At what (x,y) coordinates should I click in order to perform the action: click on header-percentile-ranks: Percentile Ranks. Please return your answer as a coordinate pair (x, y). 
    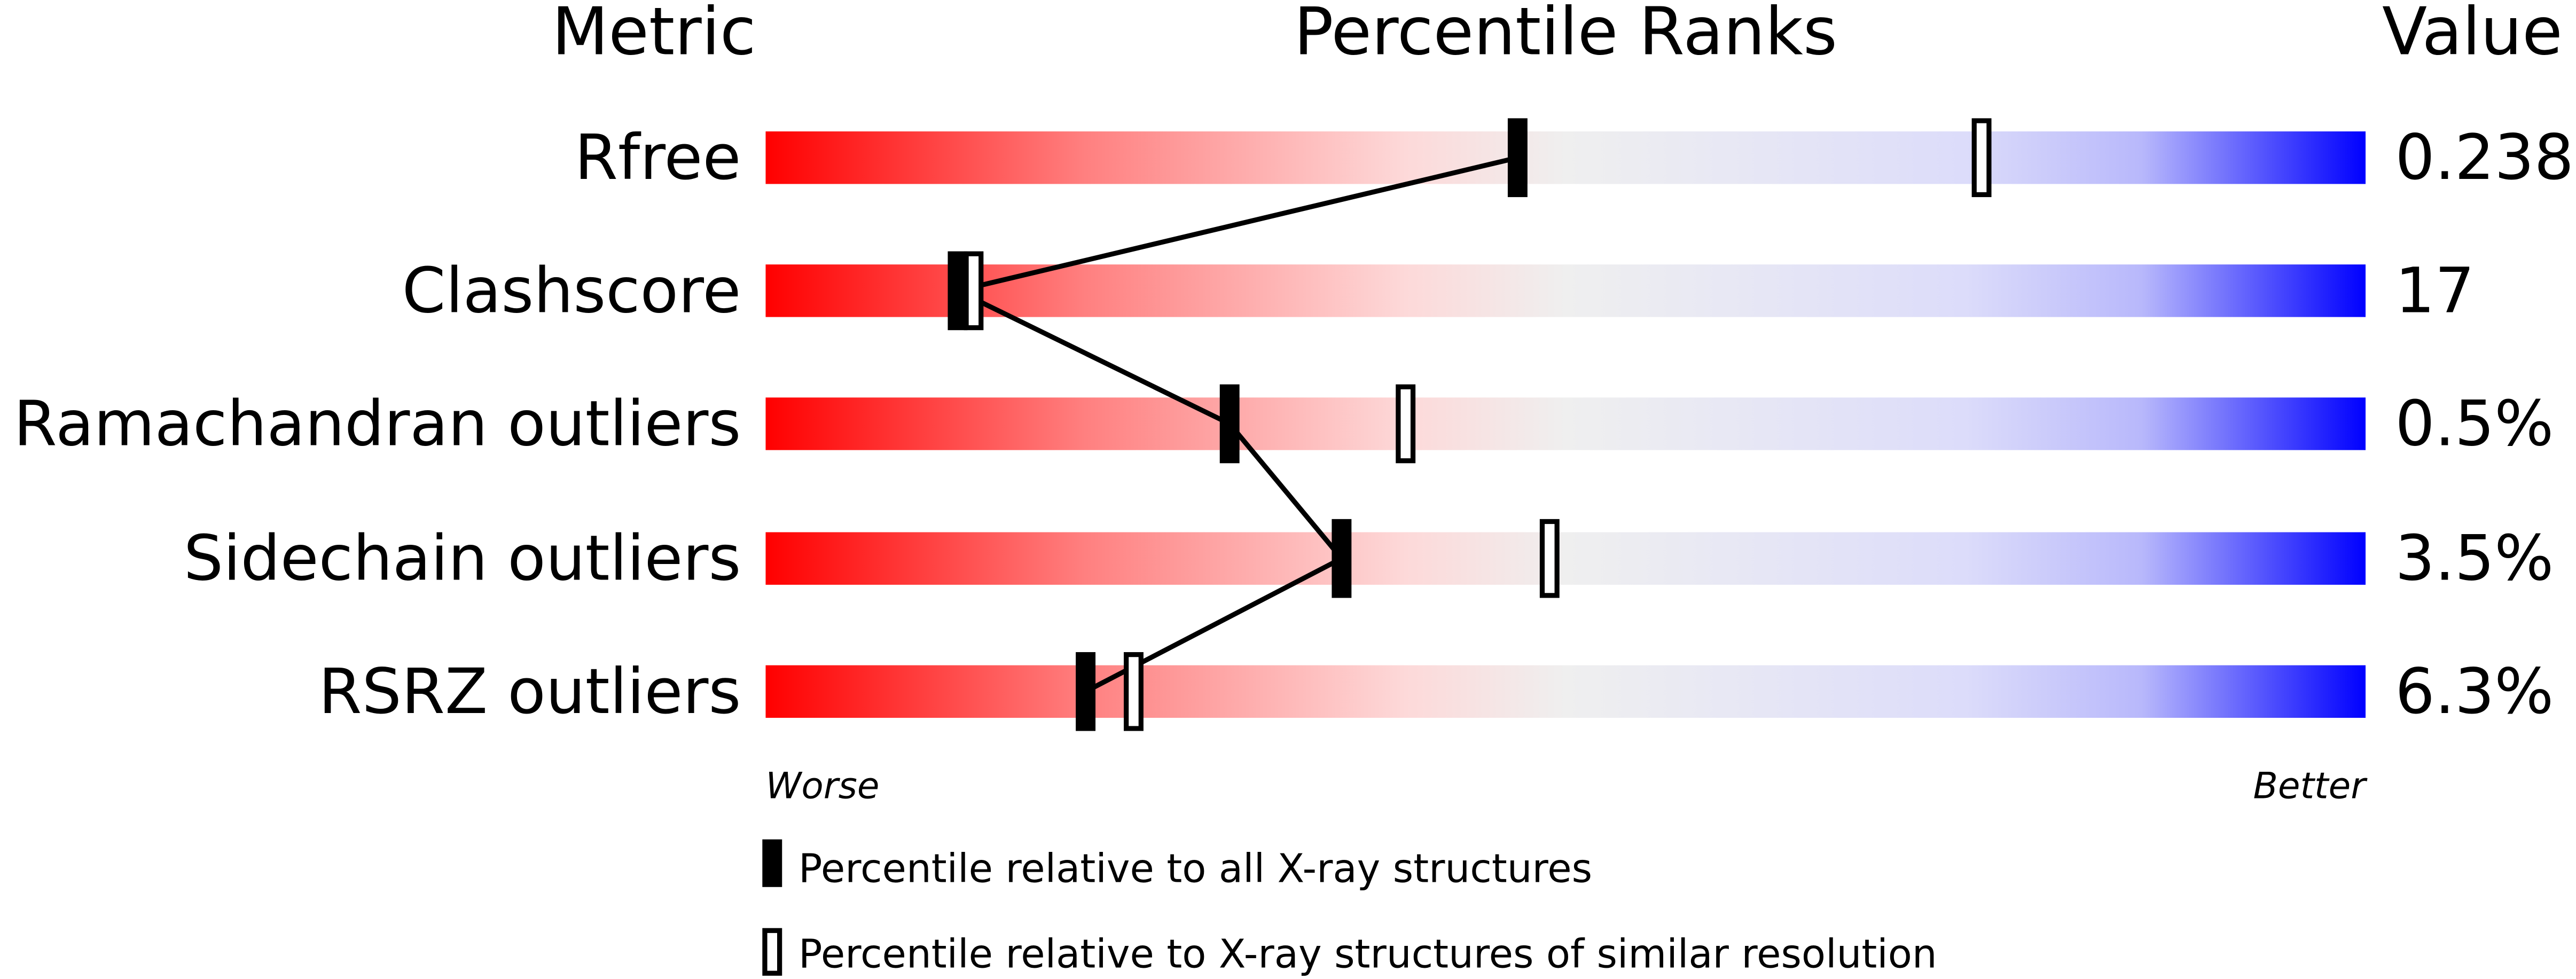
    Looking at the image, I should click on (1565, 35).